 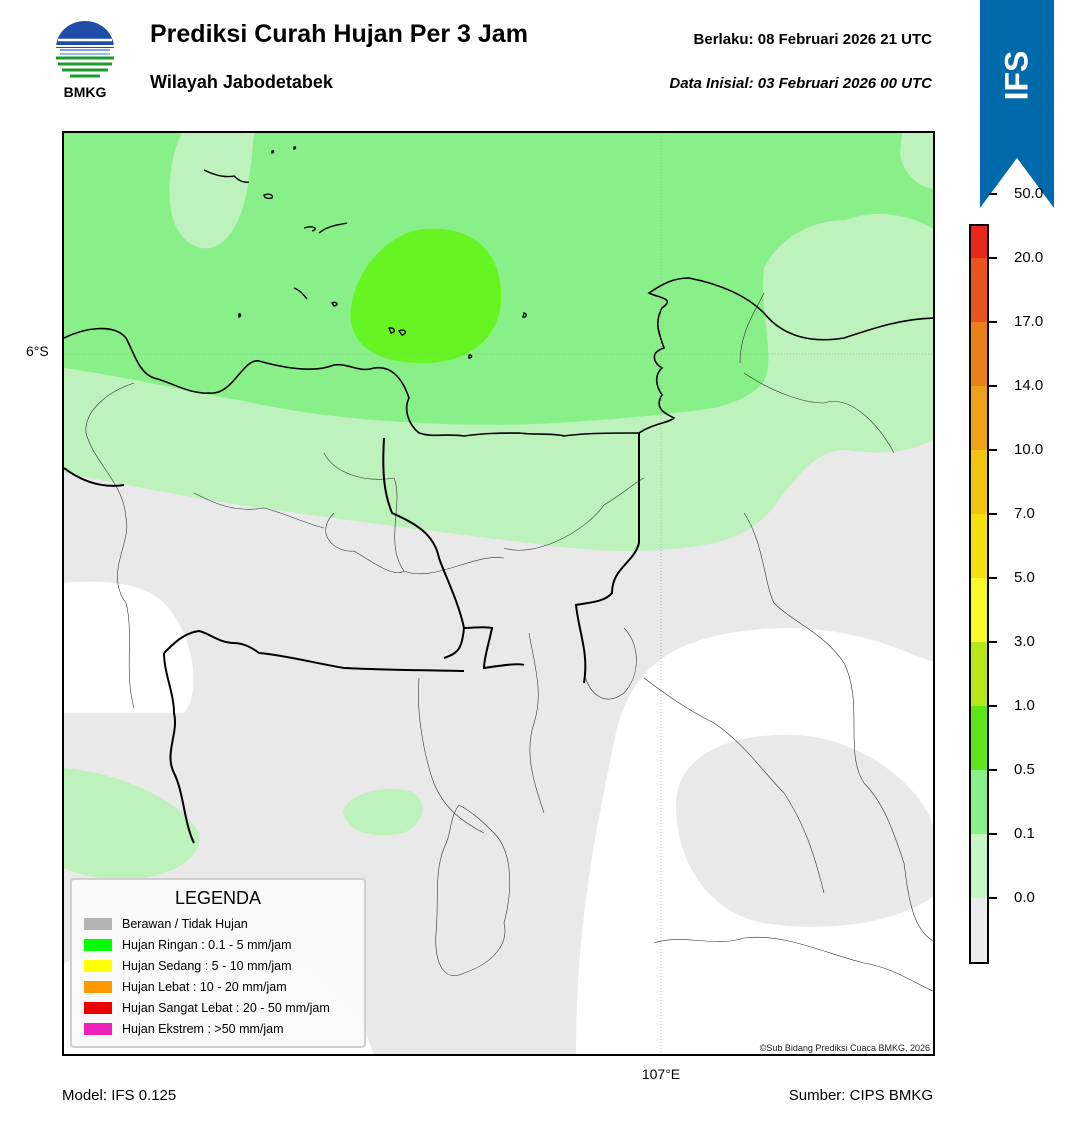 I want to click on legend-label: Hujan Ekstrem : >50 mm/jam, so click(x=203, y=1029).